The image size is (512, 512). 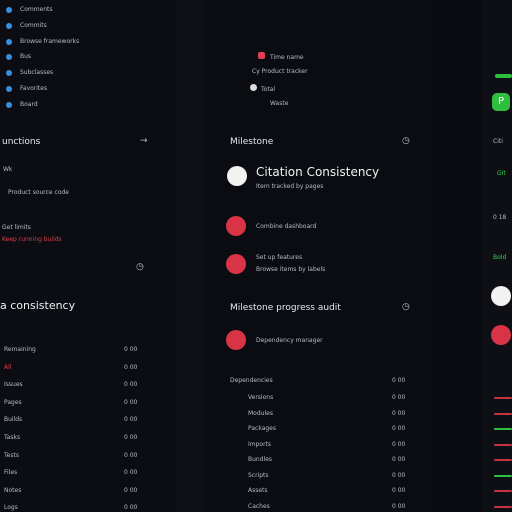 I want to click on note: Keep running builds, so click(x=32, y=239).